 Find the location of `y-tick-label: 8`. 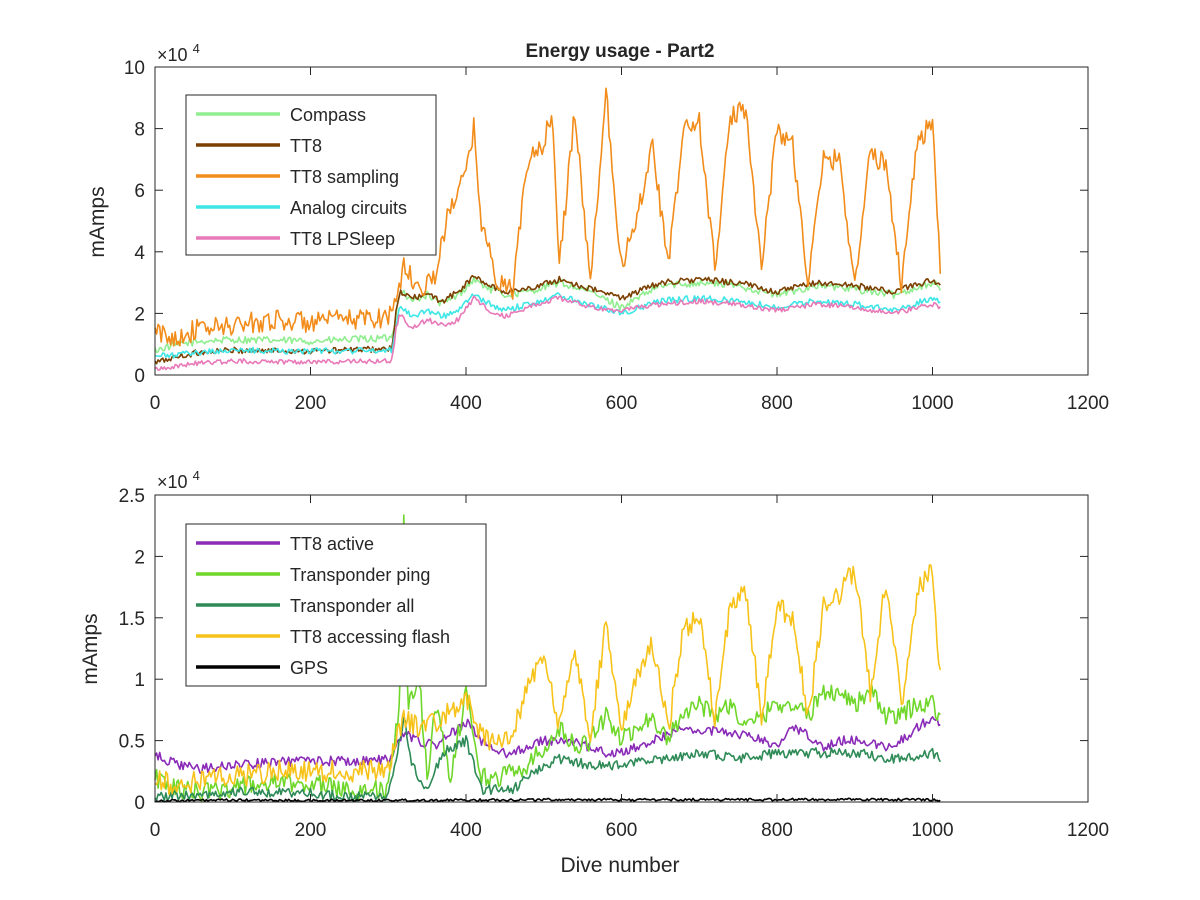

y-tick-label: 8 is located at coordinates (139, 130).